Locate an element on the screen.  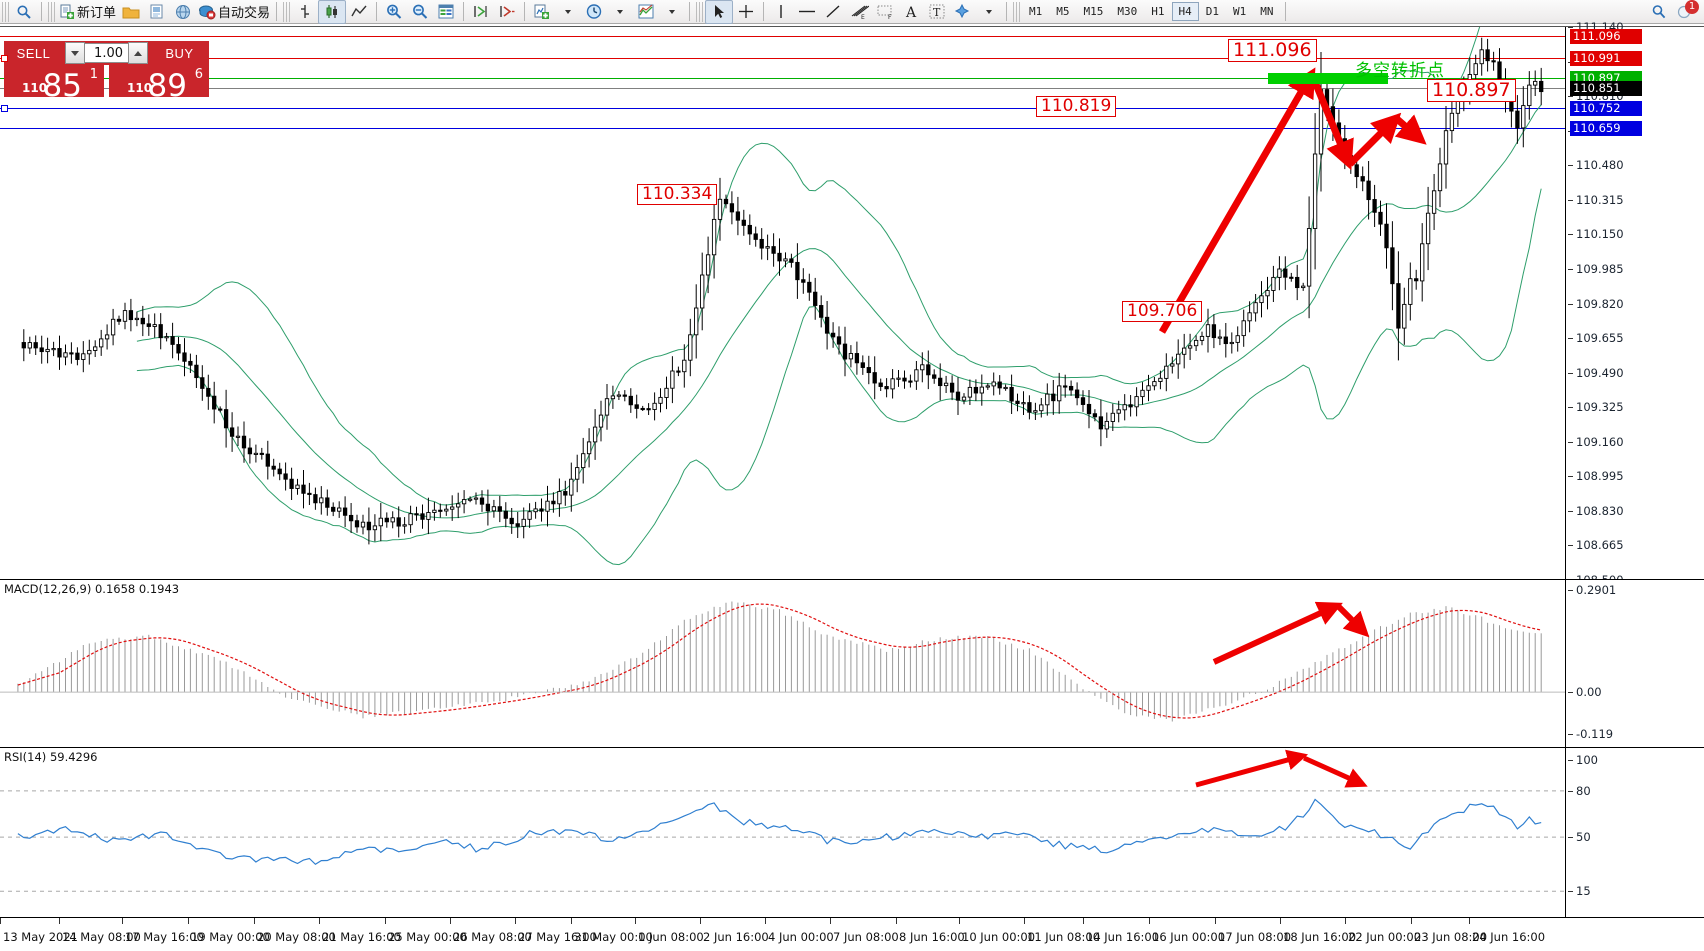
volume-stepper: 1.00 is located at coordinates (106, 53).